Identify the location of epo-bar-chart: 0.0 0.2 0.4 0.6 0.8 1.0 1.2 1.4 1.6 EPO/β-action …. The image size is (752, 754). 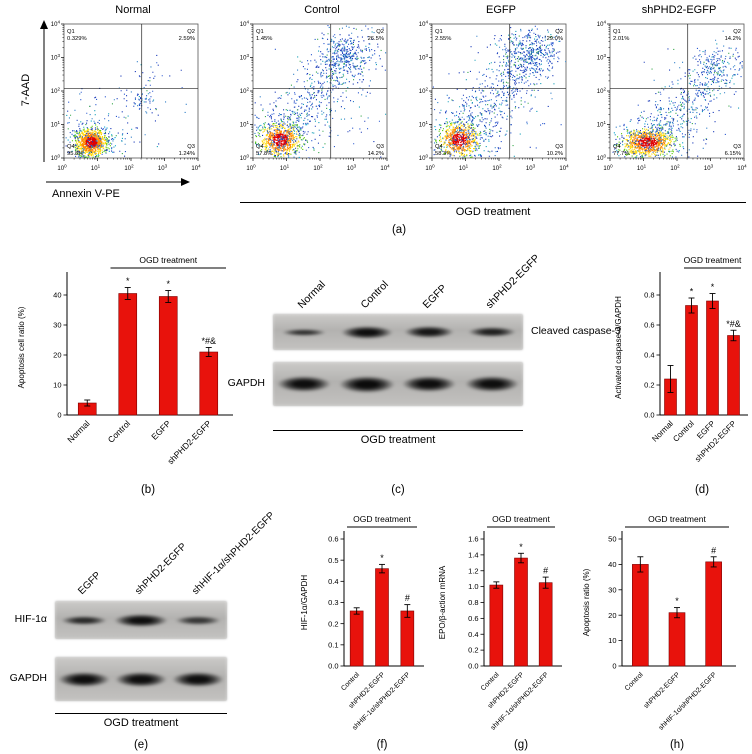
(500, 627).